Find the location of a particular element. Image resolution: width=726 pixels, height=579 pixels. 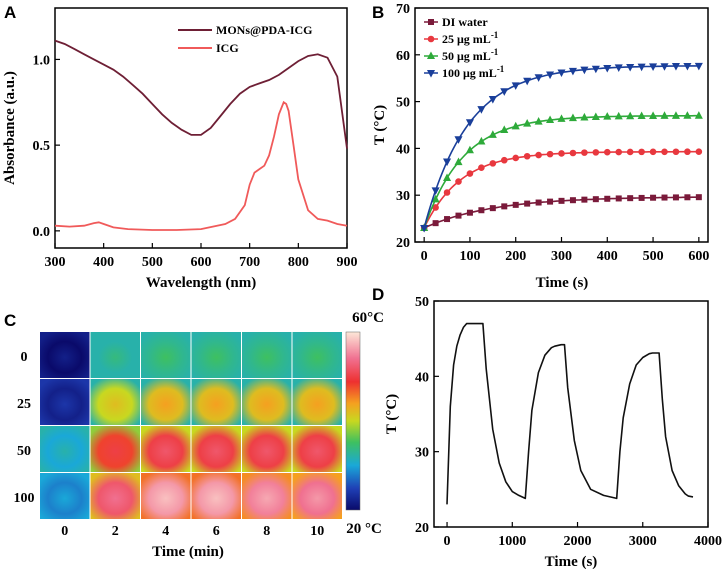

legend-label: 25 μg mL-1 is located at coordinates (470, 38).